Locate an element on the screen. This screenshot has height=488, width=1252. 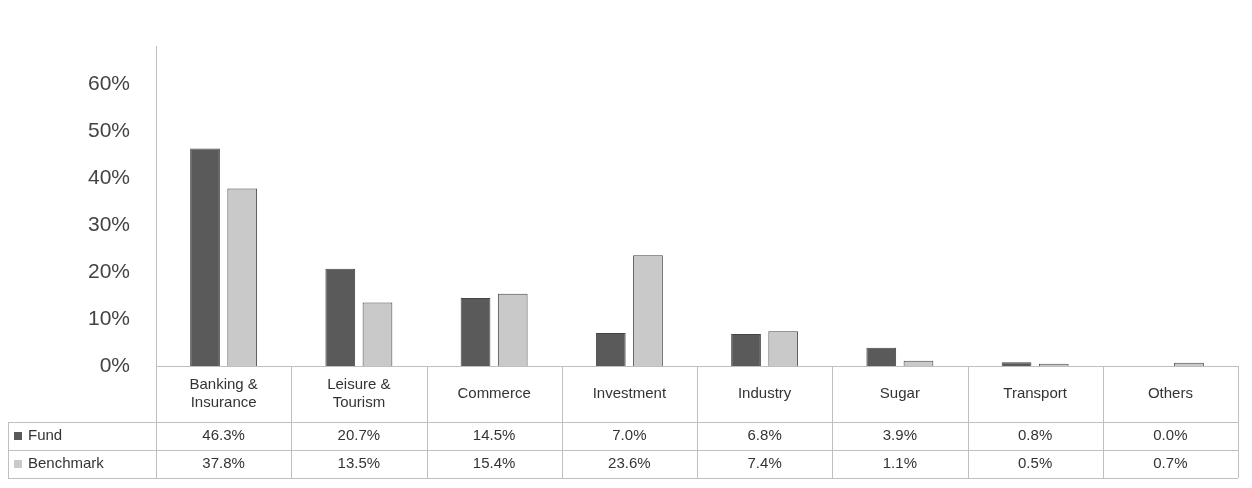
y-tick-label: 40% is located at coordinates (108, 176).